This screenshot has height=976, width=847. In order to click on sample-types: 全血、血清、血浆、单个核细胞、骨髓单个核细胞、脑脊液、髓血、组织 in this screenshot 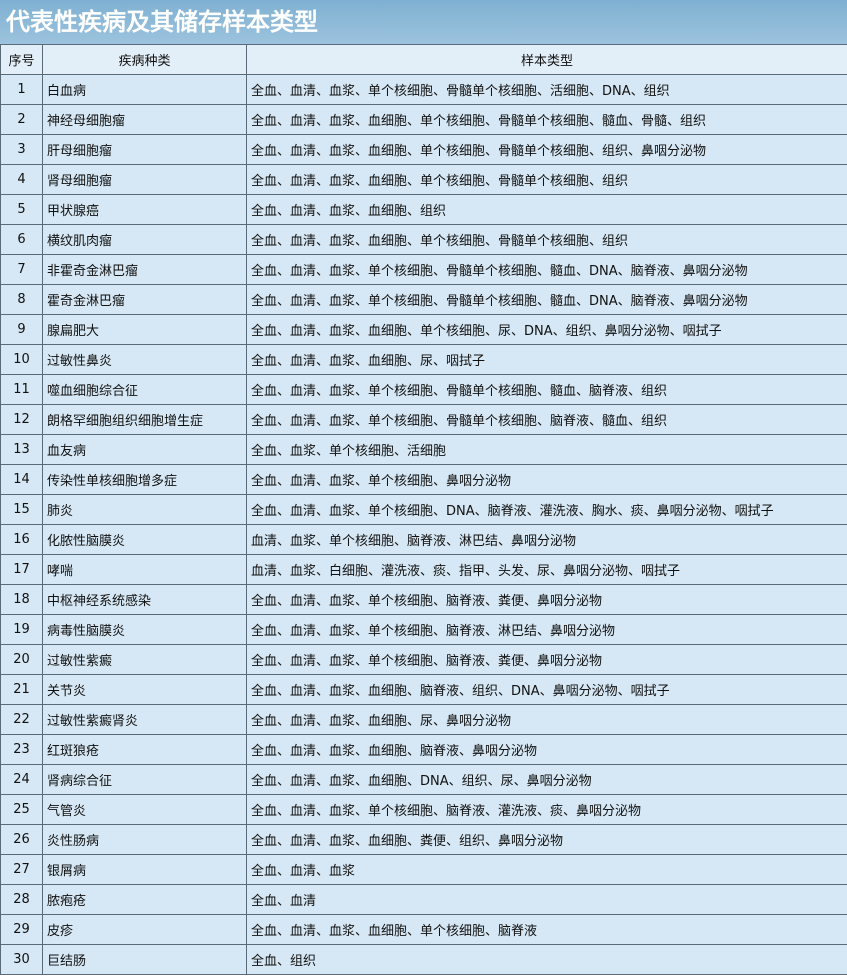, I will do `click(546, 419)`.